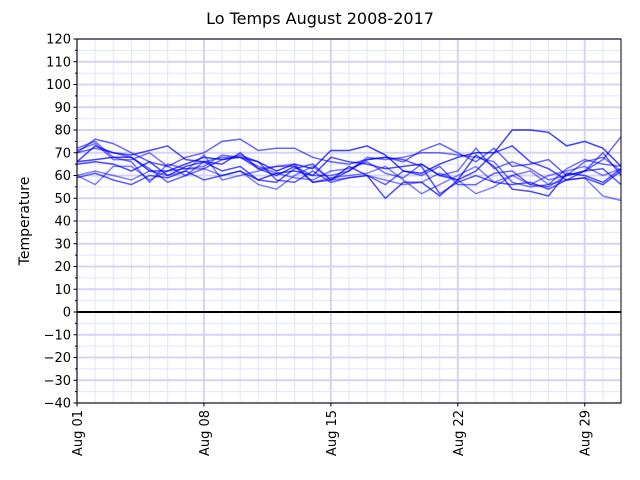  What do you see at coordinates (58, 62) in the screenshot?
I see `y-tick-label: 110` at bounding box center [58, 62].